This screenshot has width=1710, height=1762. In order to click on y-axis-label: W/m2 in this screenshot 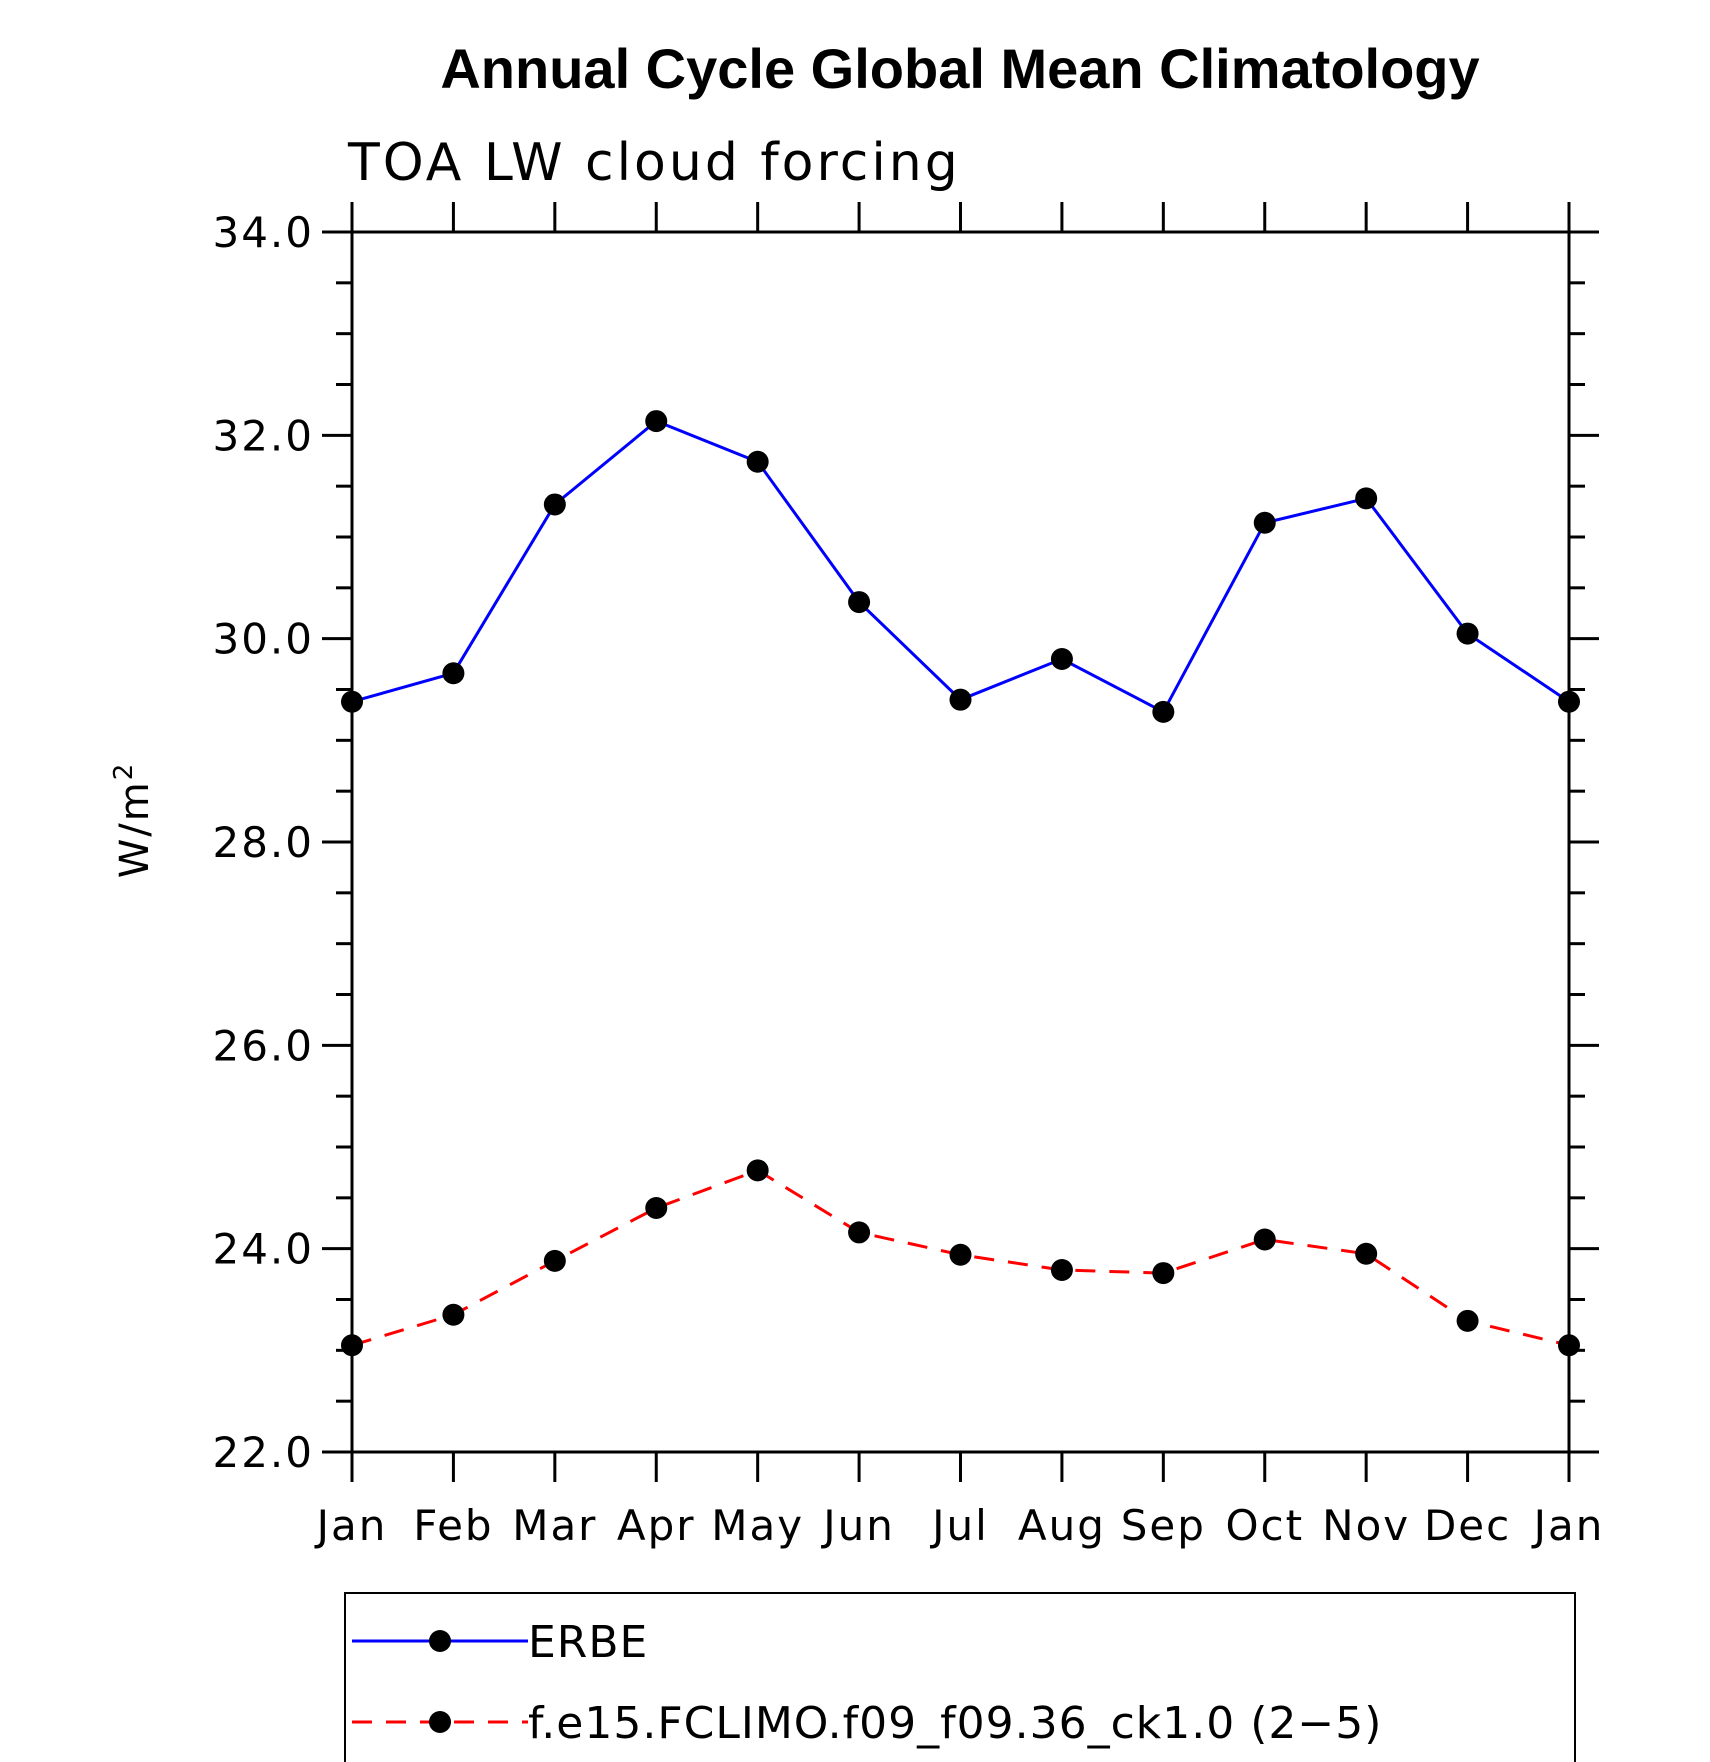, I will do `click(133, 820)`.